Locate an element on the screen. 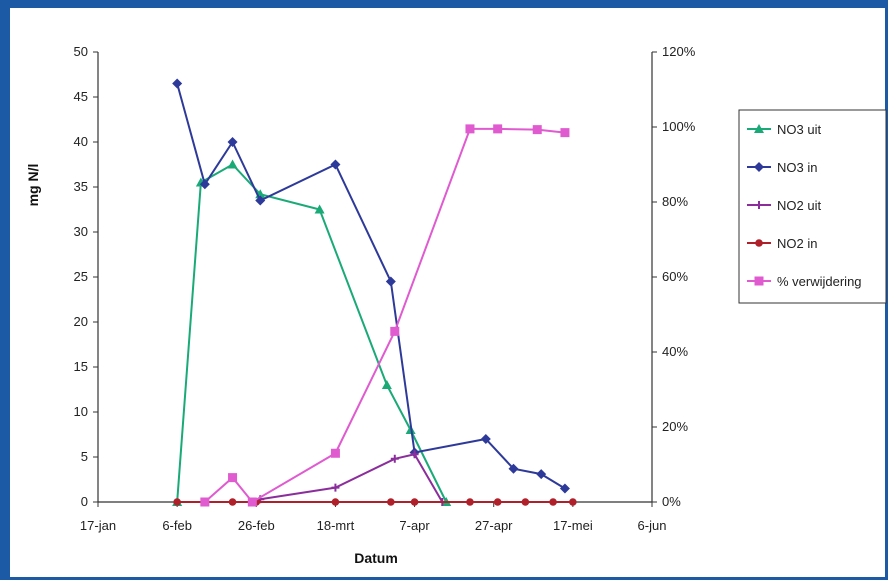 The image size is (888, 580). x-tick-label: 6-feb is located at coordinates (177, 525).